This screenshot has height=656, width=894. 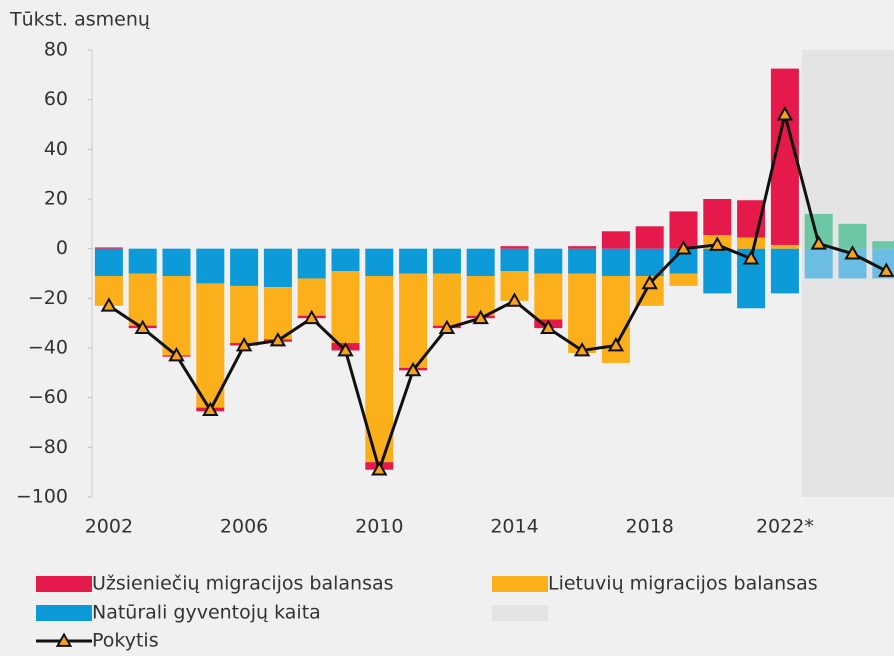 I want to click on legend-label: Natūrali gyventojų kaita, so click(x=206, y=613).